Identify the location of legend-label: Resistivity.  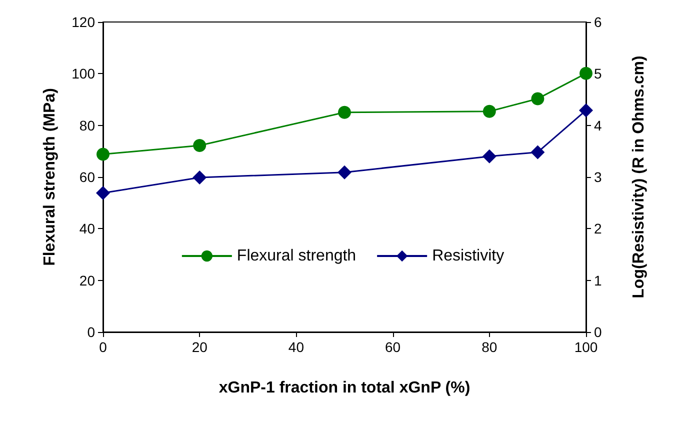
(468, 256).